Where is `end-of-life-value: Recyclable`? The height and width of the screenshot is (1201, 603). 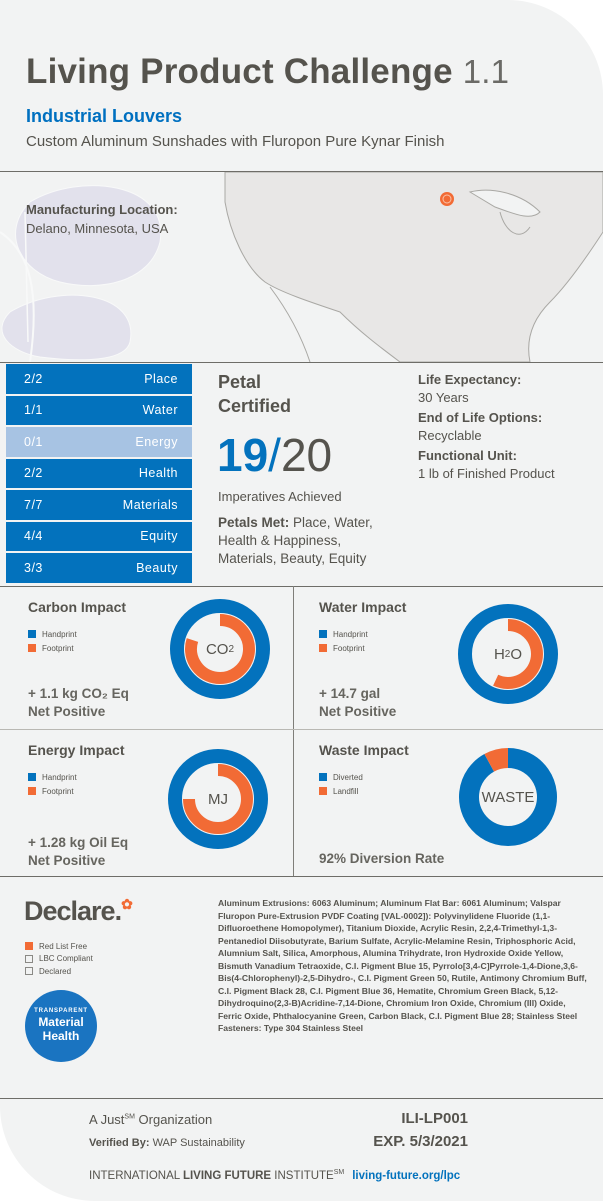
end-of-life-value: Recyclable is located at coordinates (450, 435).